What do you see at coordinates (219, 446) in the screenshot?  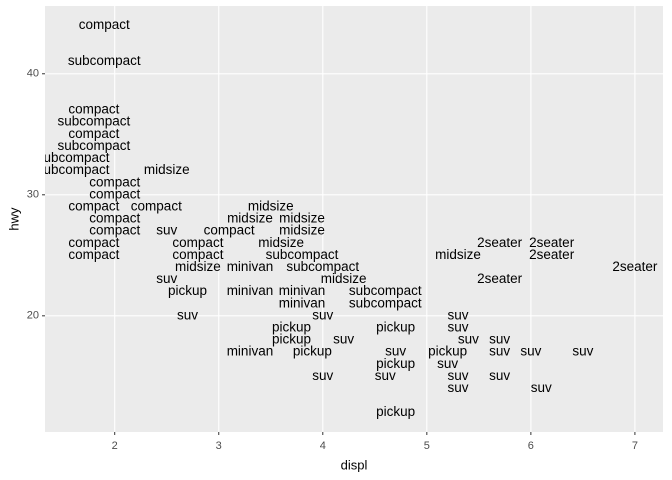 I see `x-tick-label: 3` at bounding box center [219, 446].